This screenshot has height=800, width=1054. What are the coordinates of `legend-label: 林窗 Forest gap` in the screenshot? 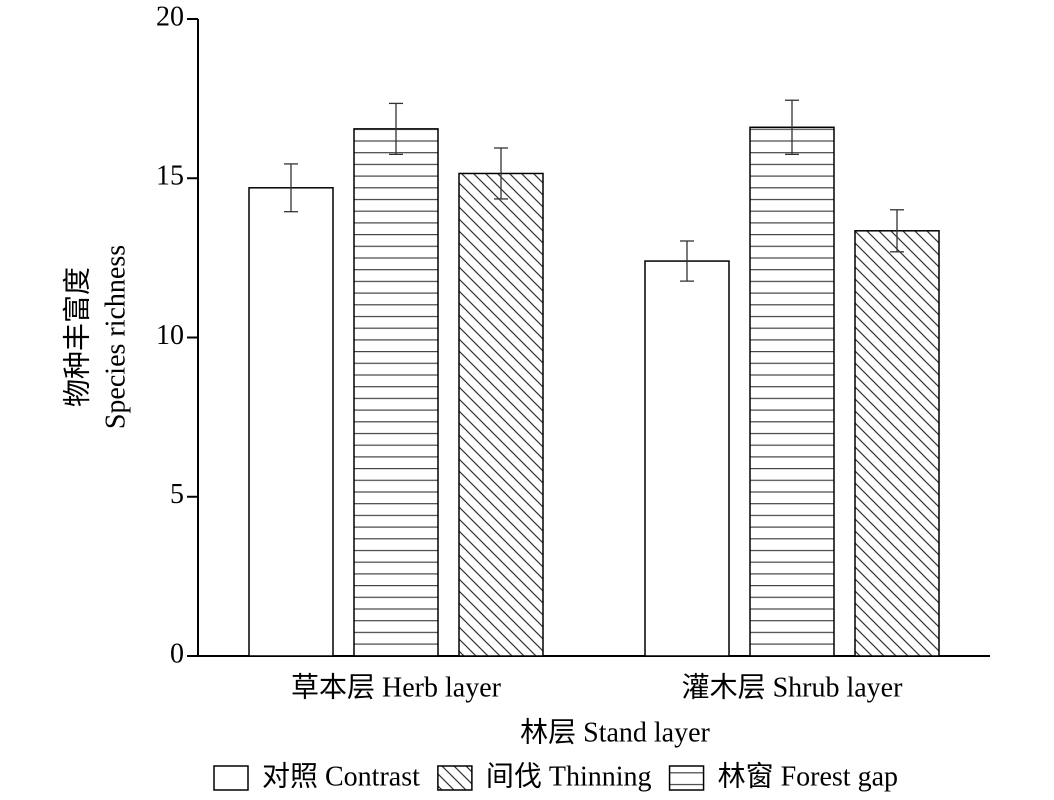 It's located at (808, 776).